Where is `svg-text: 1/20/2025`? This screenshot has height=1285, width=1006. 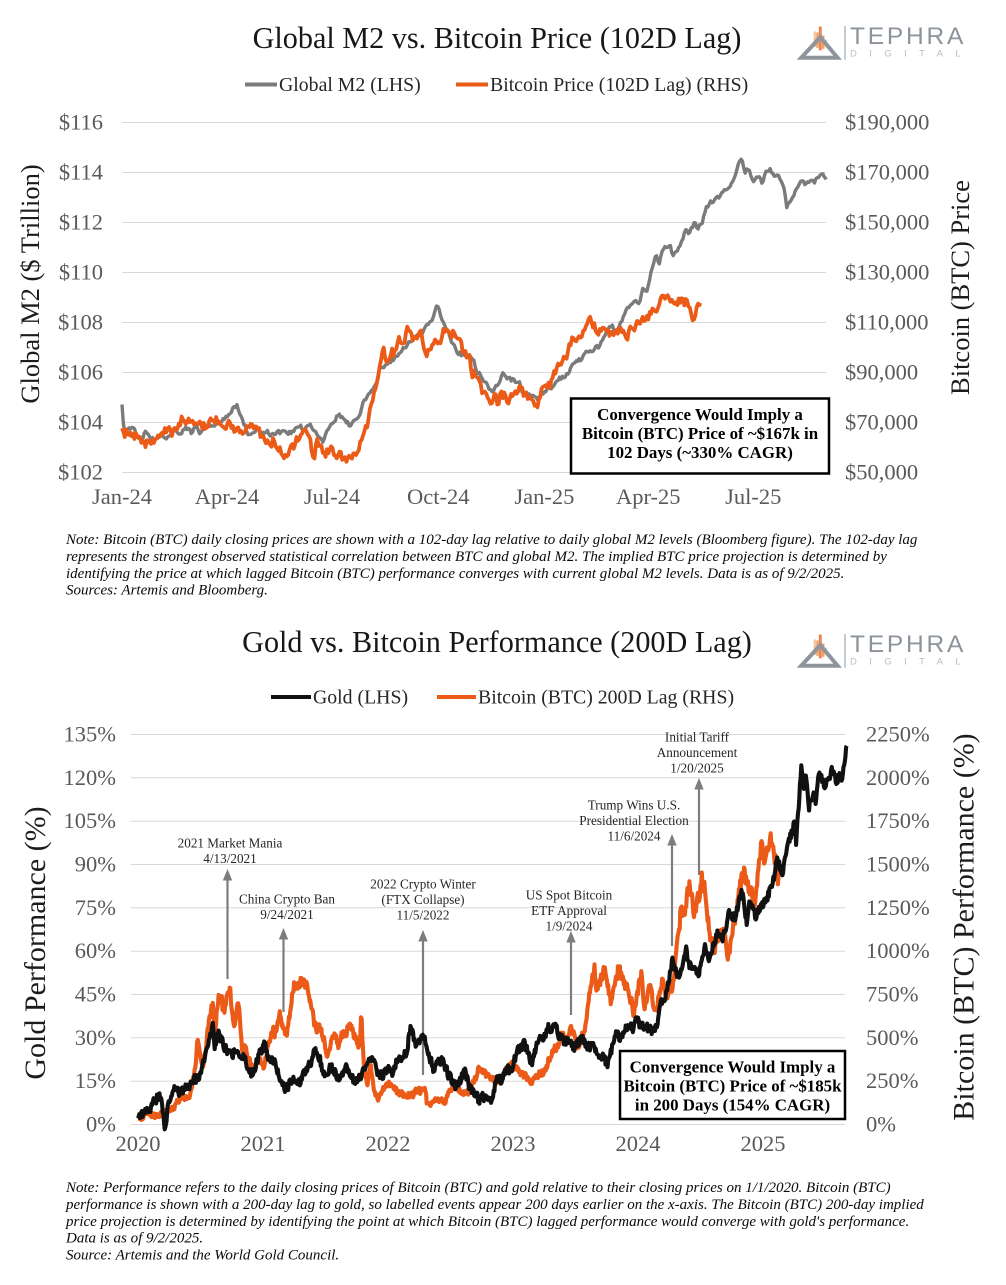
svg-text: 1/20/2025 is located at coordinates (697, 768).